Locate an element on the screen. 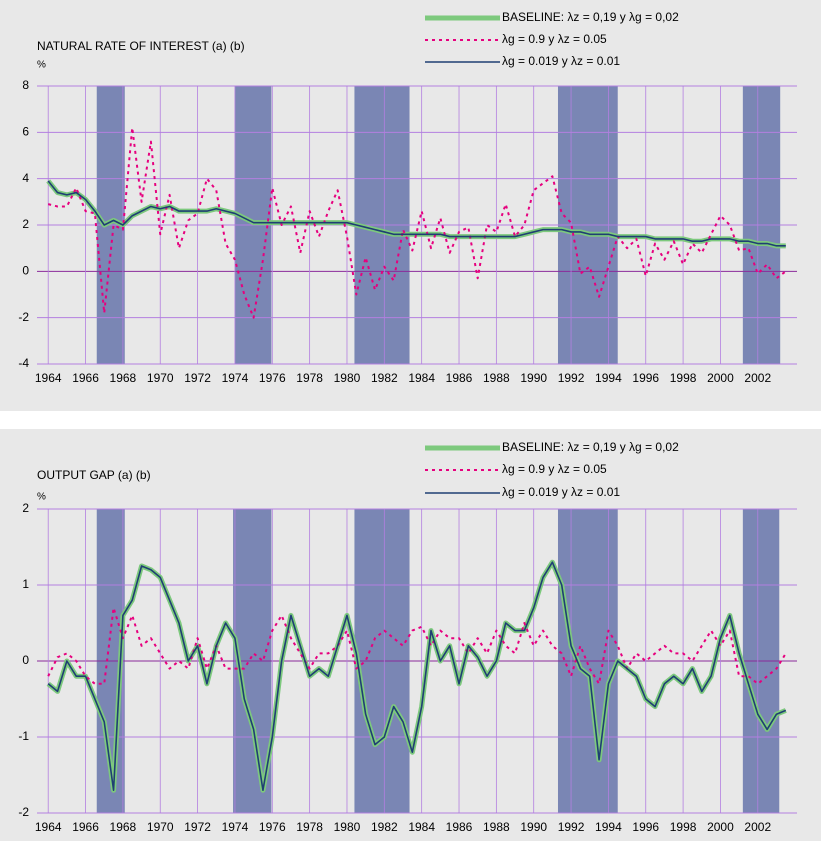 Image resolution: width=821 pixels, height=841 pixels. y-tick-label: -1 is located at coordinates (23, 736).